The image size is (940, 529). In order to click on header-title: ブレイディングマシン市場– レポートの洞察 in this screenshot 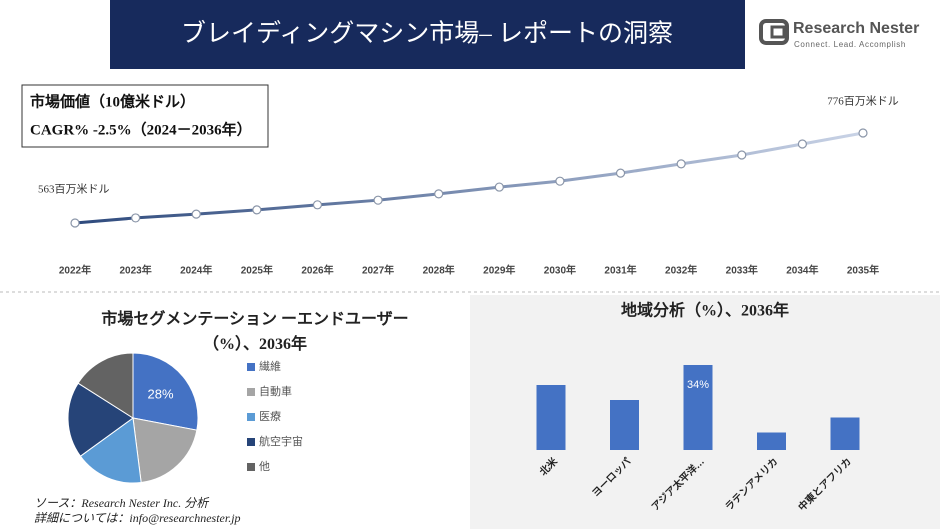, I will do `click(427, 34)`.